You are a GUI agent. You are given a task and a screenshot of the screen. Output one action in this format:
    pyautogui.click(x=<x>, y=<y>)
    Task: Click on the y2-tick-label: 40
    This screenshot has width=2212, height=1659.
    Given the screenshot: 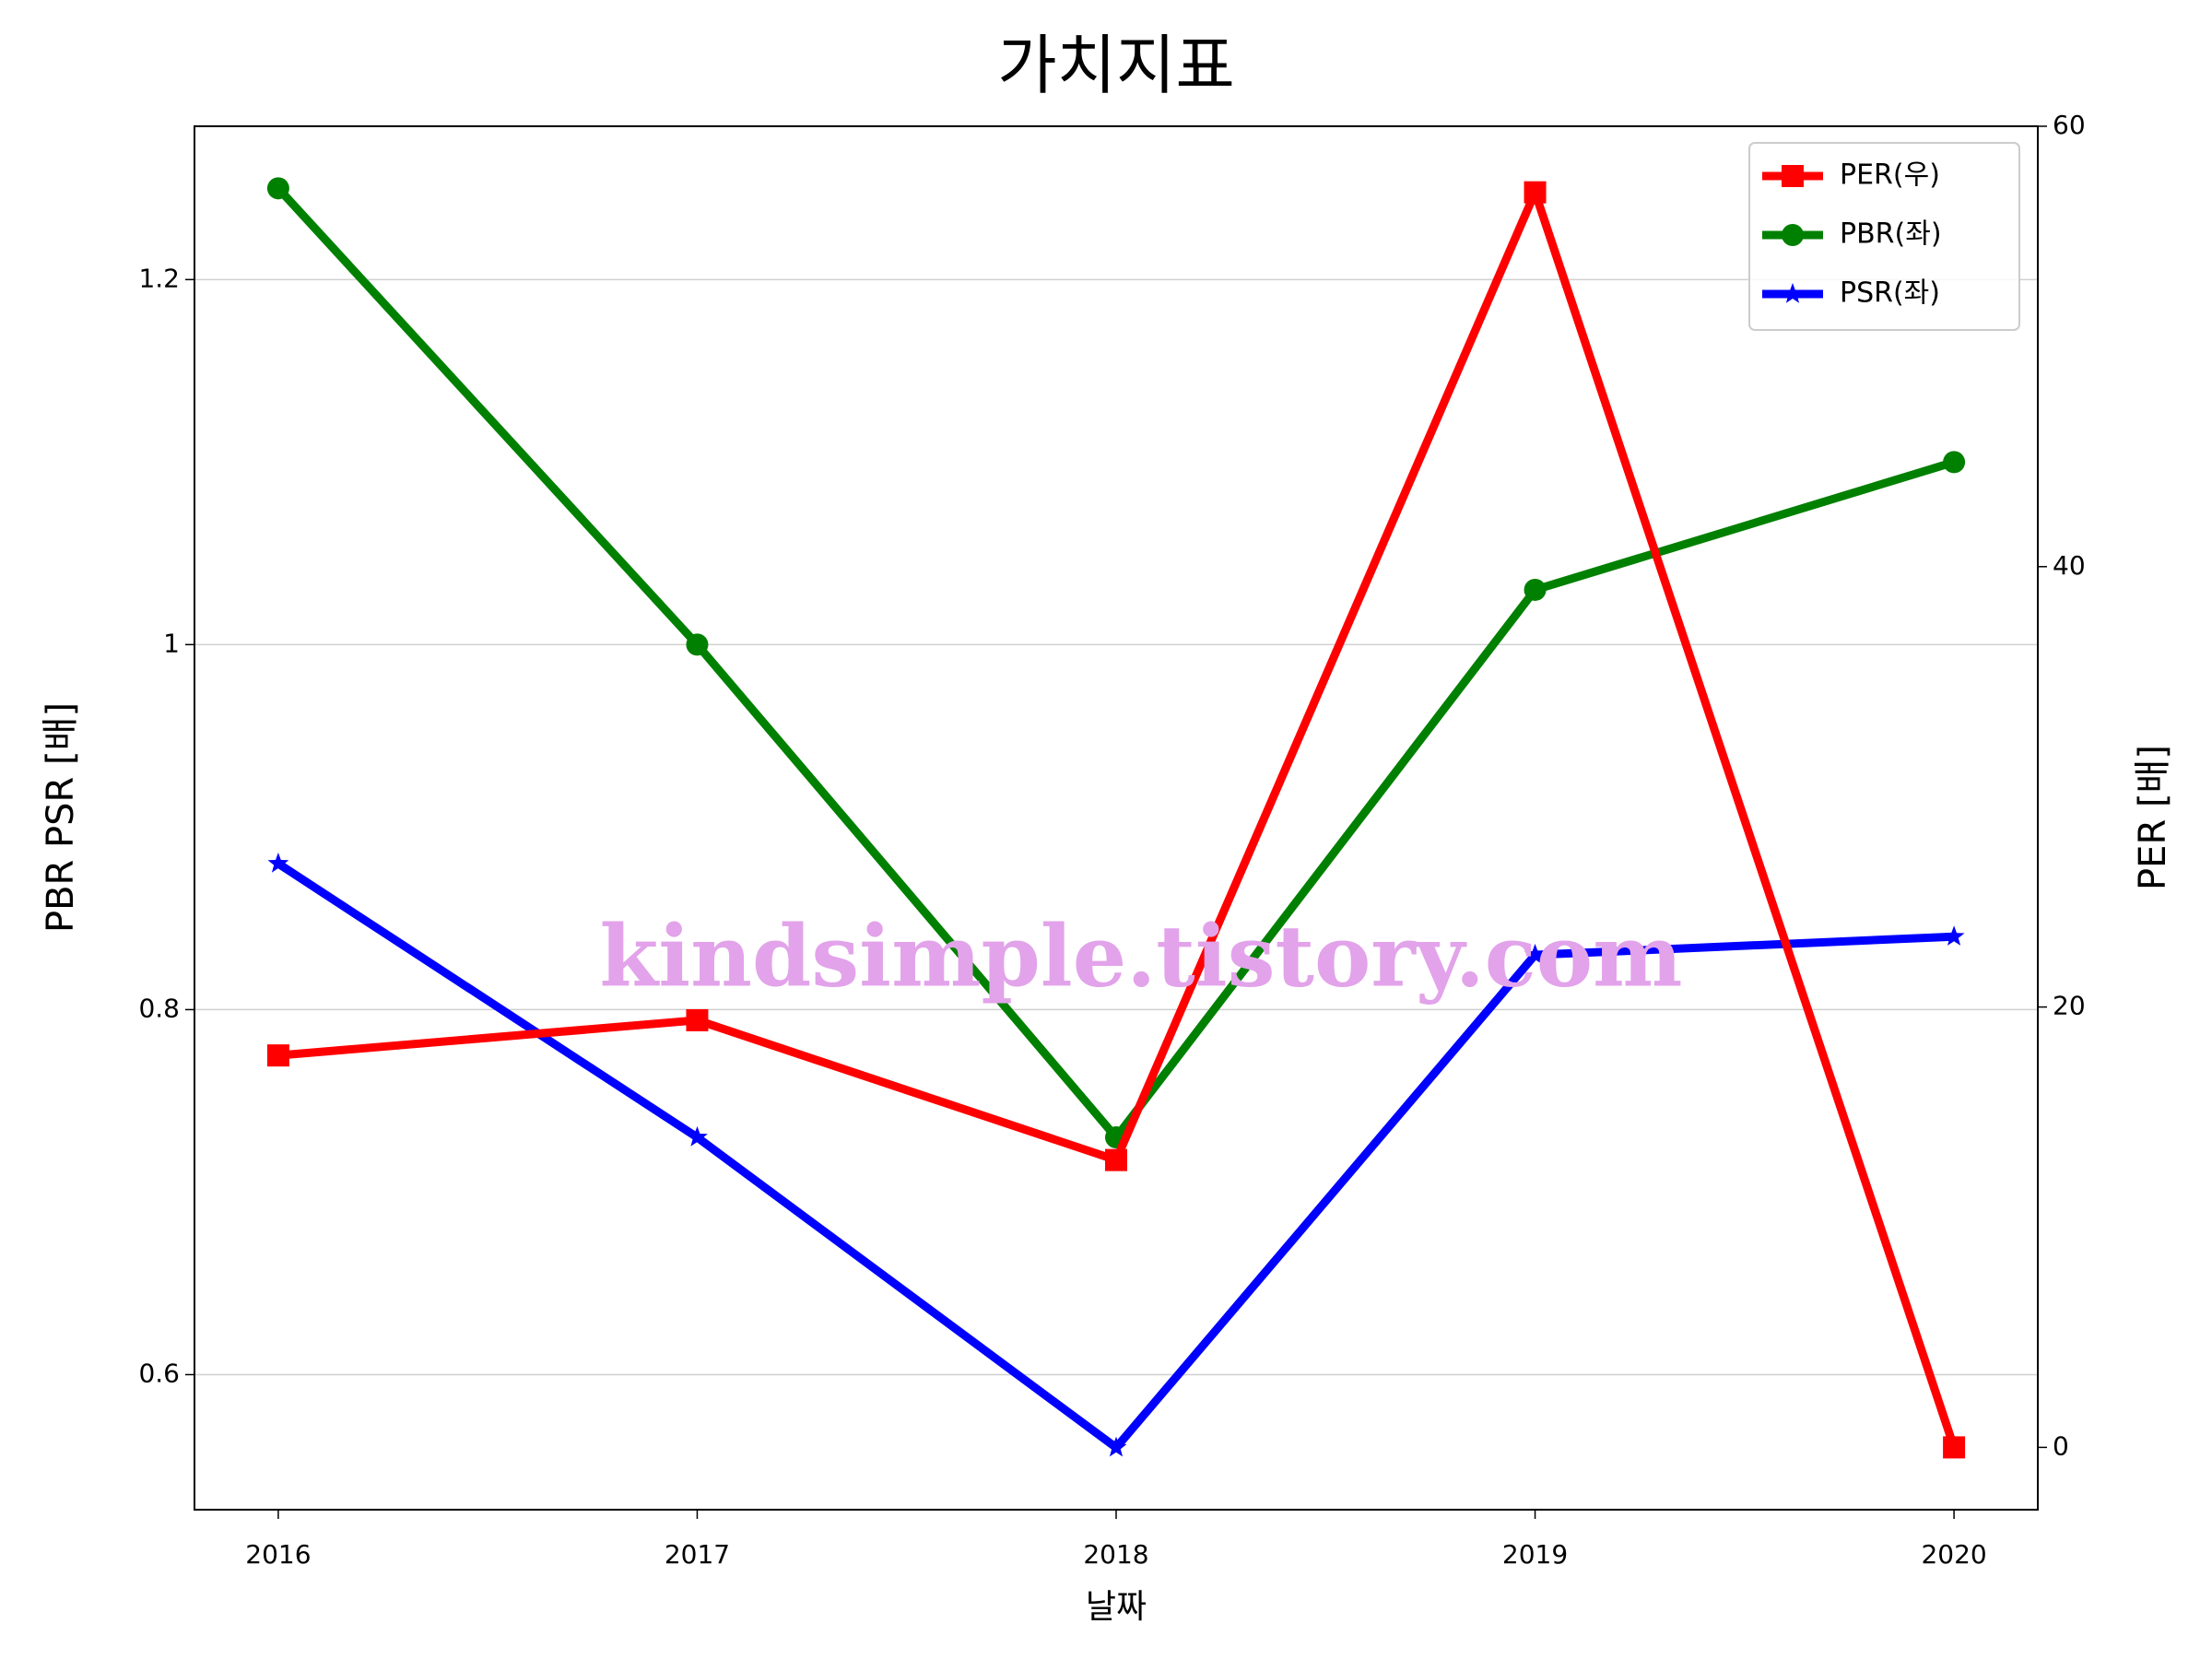 What is the action you would take?
    pyautogui.click(x=2069, y=565)
    